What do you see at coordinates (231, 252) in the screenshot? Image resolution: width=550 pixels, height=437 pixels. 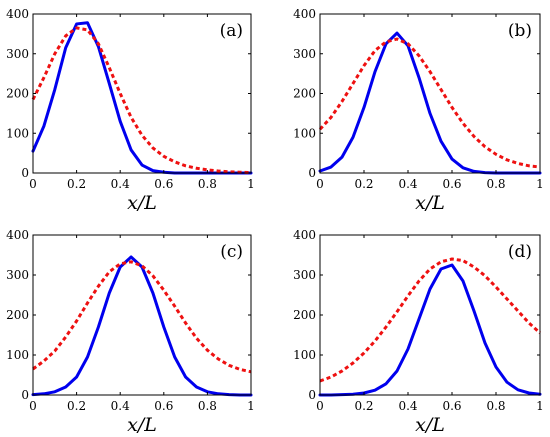 I see `panel-label: (c)` at bounding box center [231, 252].